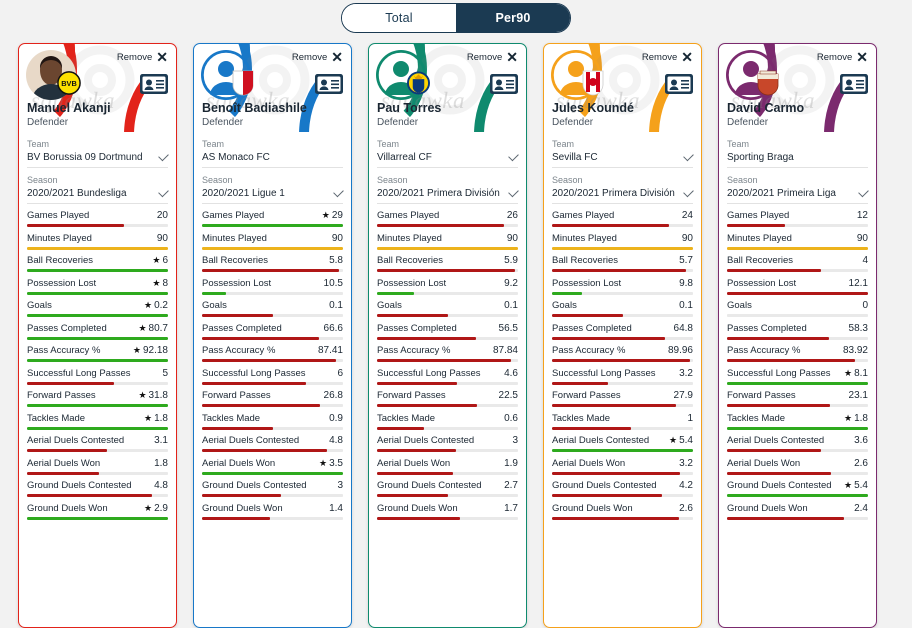 This screenshot has width=912, height=628. I want to click on stat-name: Ground Duels Won, so click(417, 508).